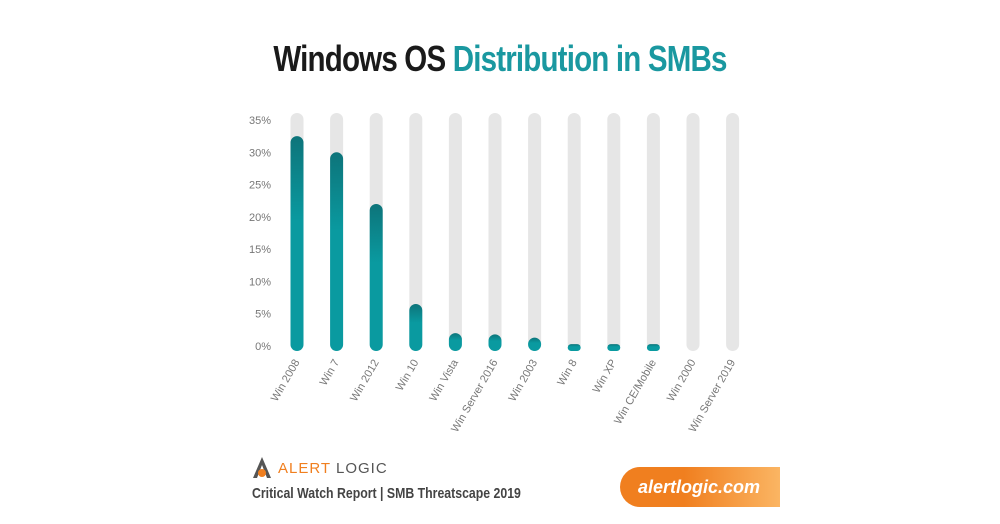  I want to click on y-tick-label: 25%, so click(260, 186).